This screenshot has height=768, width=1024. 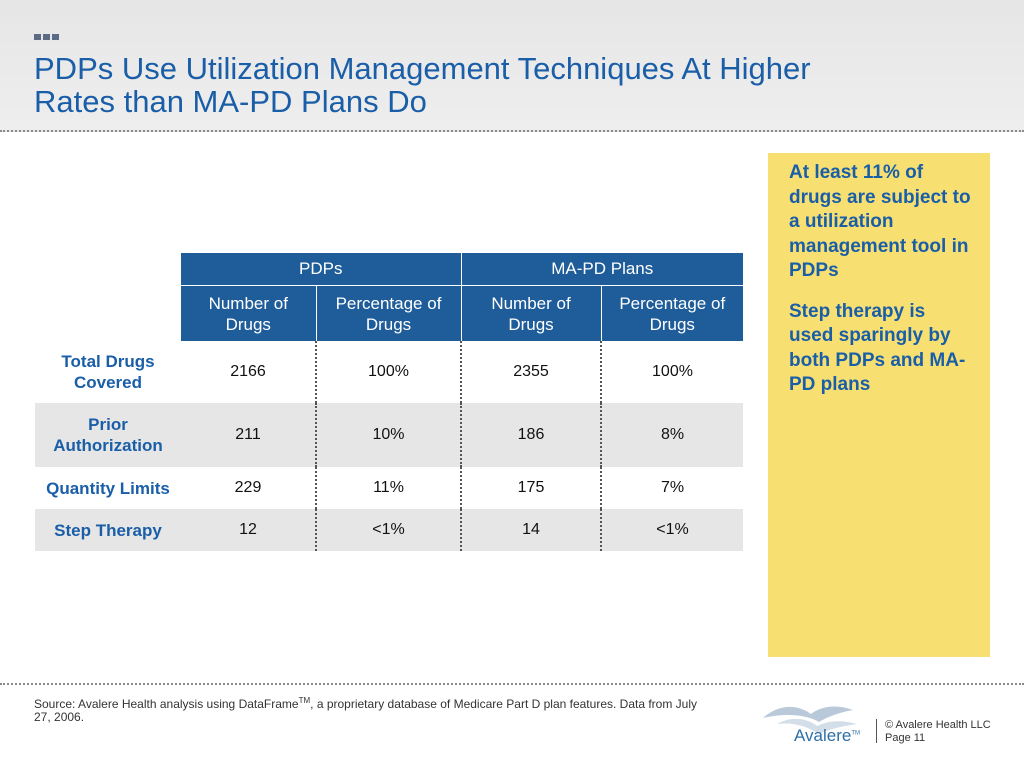 I want to click on copyright-block: © Avalere Health LLC Page 11, so click(x=938, y=732).